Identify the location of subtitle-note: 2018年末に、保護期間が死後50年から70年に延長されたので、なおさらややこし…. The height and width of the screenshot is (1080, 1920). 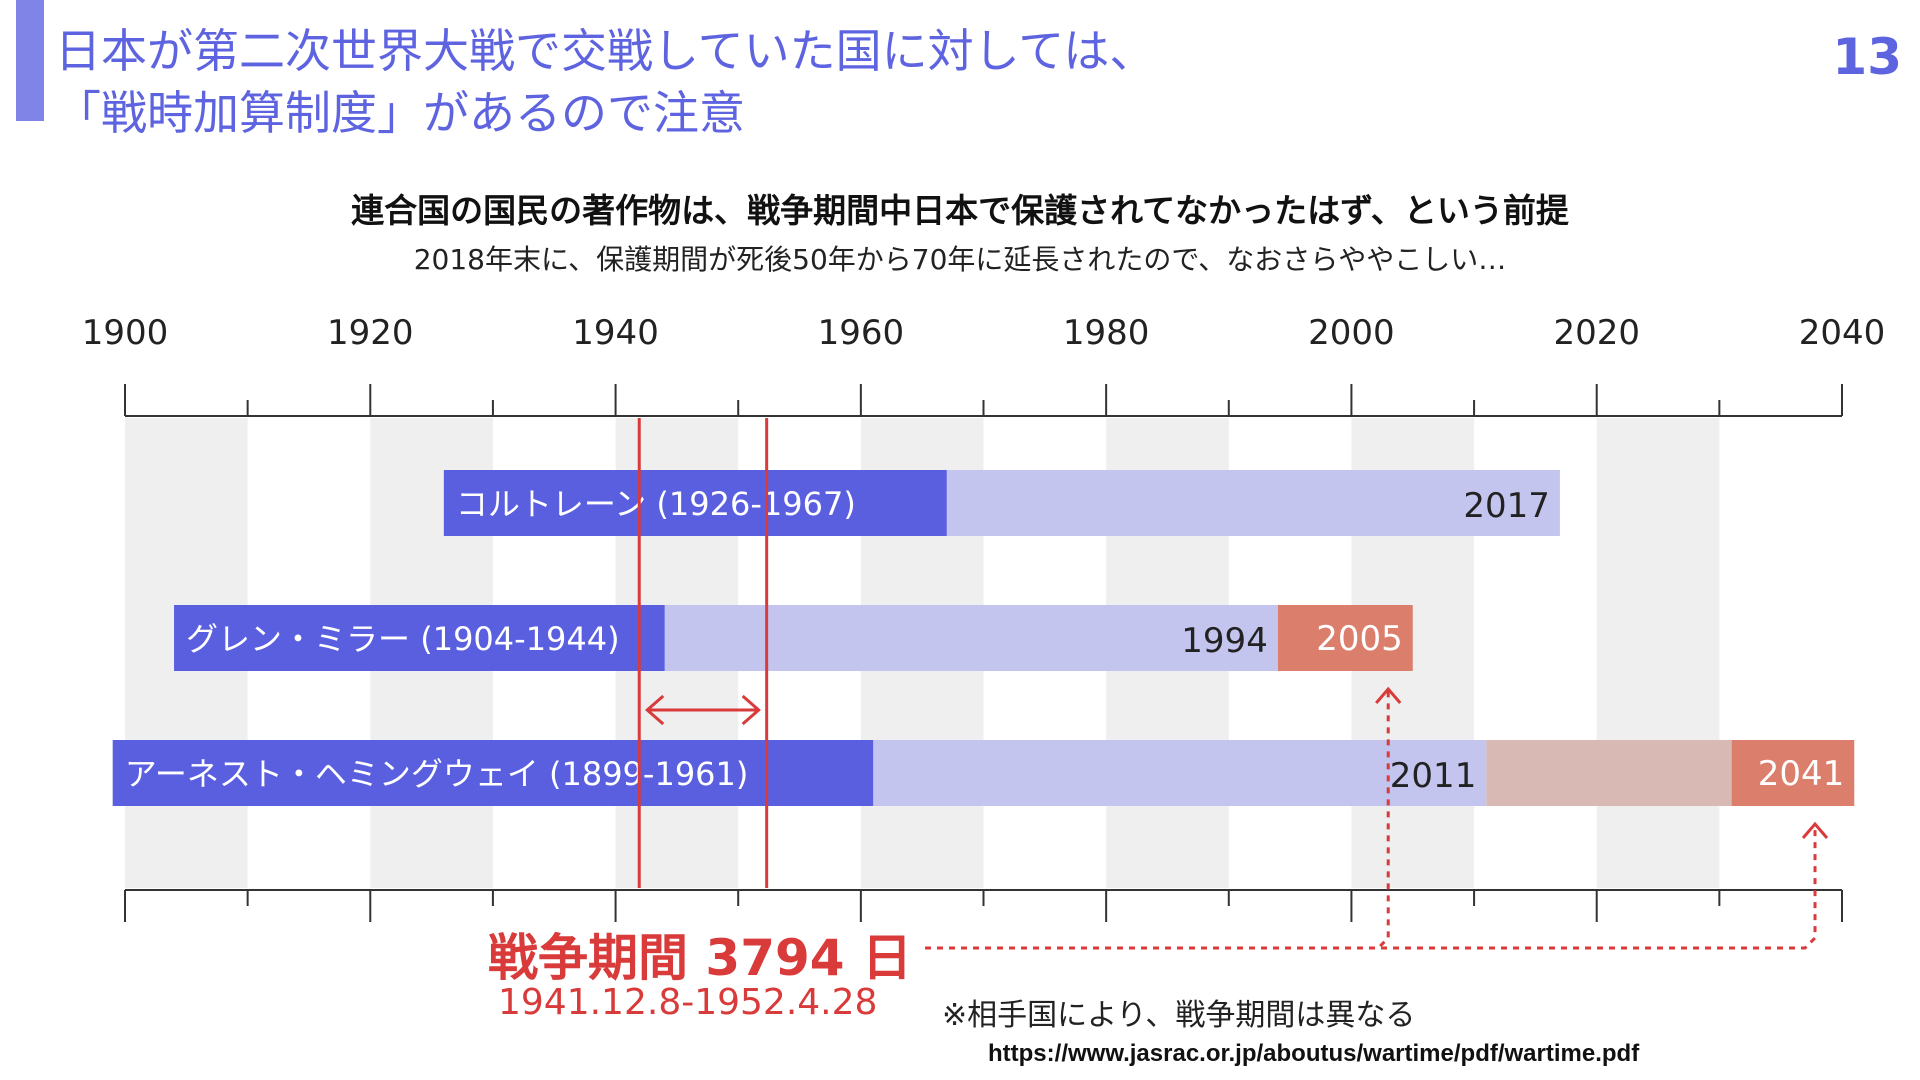
(960, 259).